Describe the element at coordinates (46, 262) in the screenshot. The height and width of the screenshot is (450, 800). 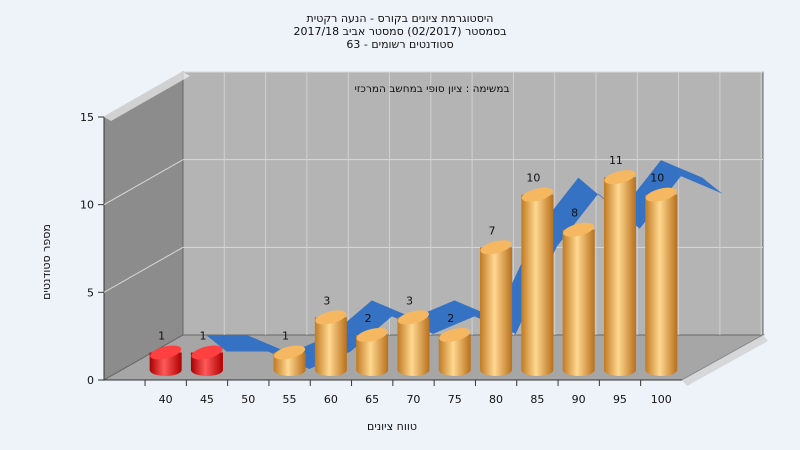
I see `y-axis-label: מספר סטודנטים` at that location.